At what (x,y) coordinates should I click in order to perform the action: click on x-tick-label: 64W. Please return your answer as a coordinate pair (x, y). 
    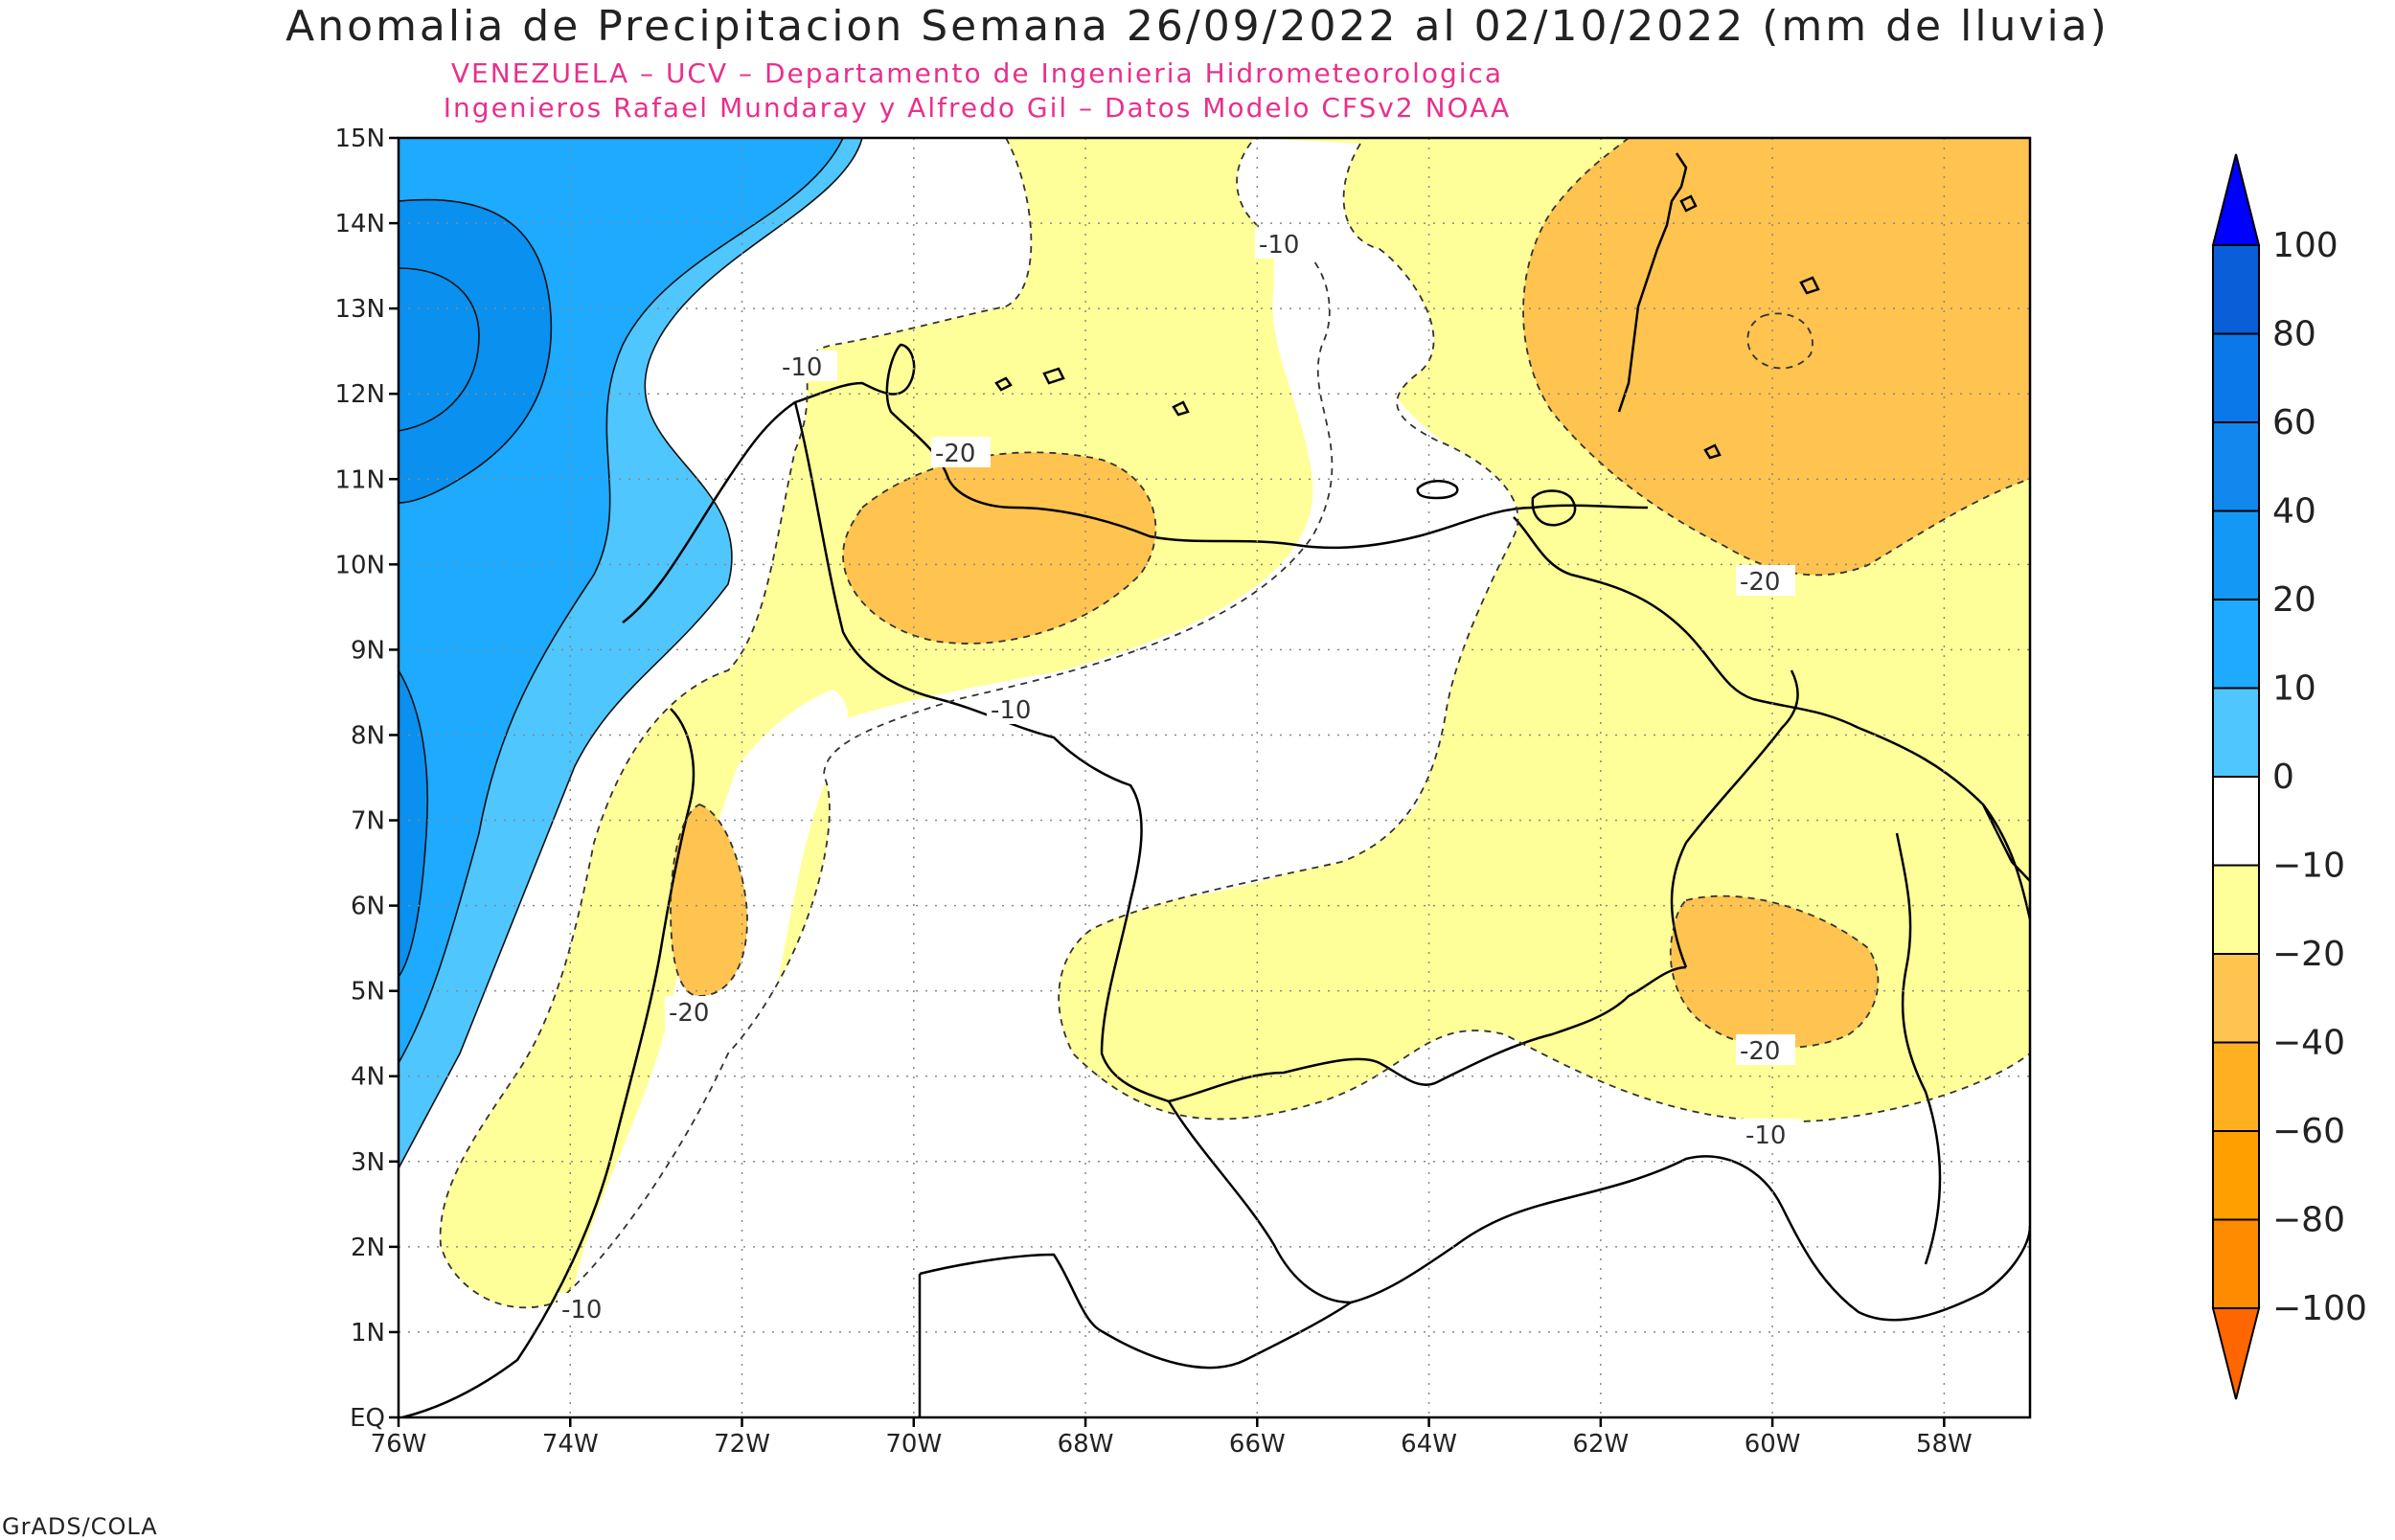
    Looking at the image, I should click on (1429, 1444).